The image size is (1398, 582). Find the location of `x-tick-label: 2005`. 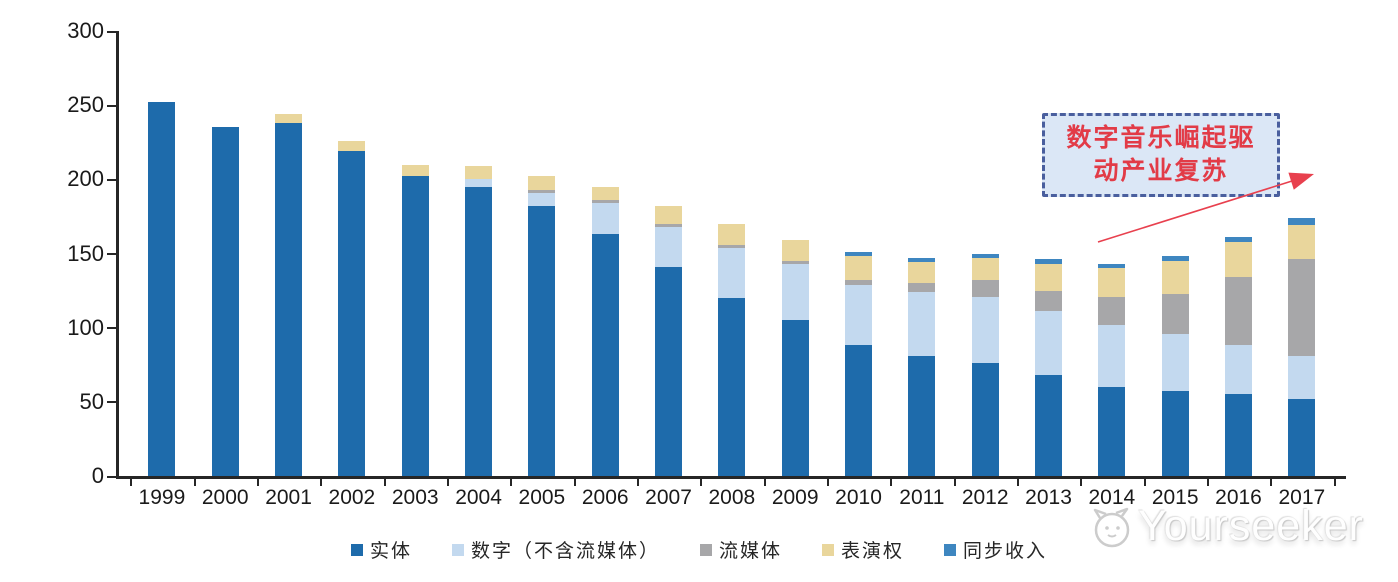

x-tick-label: 2005 is located at coordinates (542, 497).